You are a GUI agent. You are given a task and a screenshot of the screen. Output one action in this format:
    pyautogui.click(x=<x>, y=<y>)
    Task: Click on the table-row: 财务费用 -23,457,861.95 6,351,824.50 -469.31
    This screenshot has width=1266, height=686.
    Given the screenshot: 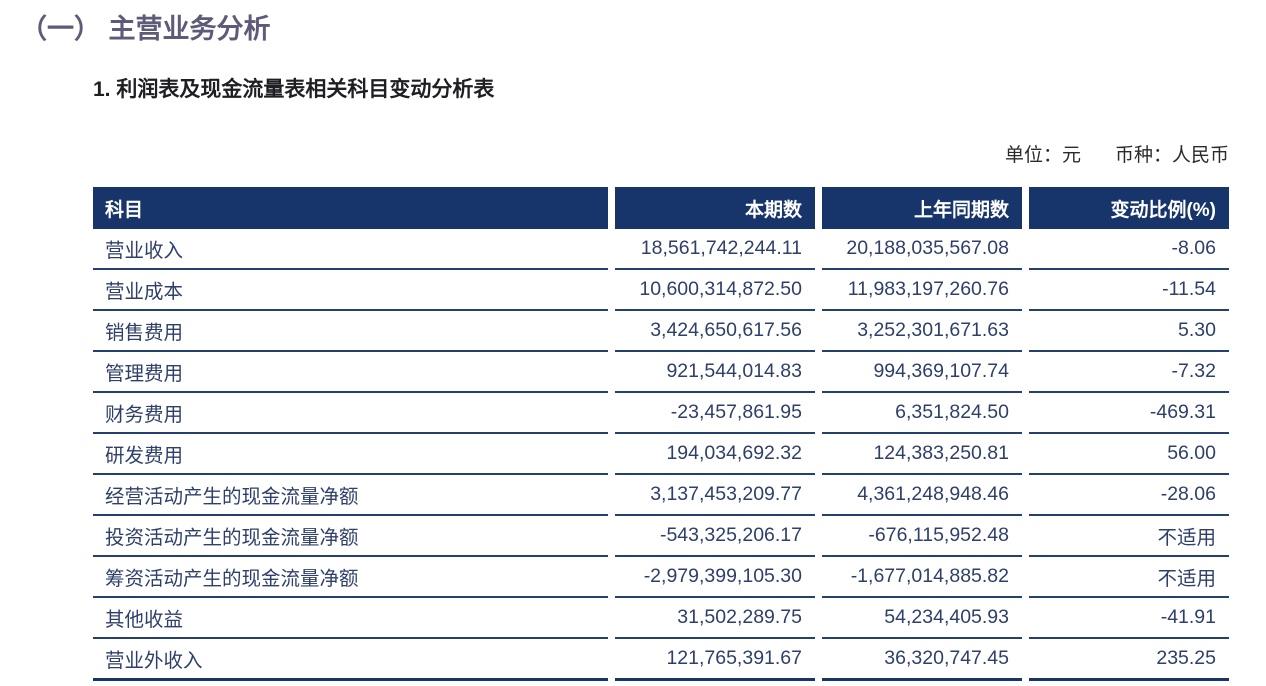 What is the action you would take?
    pyautogui.click(x=661, y=413)
    